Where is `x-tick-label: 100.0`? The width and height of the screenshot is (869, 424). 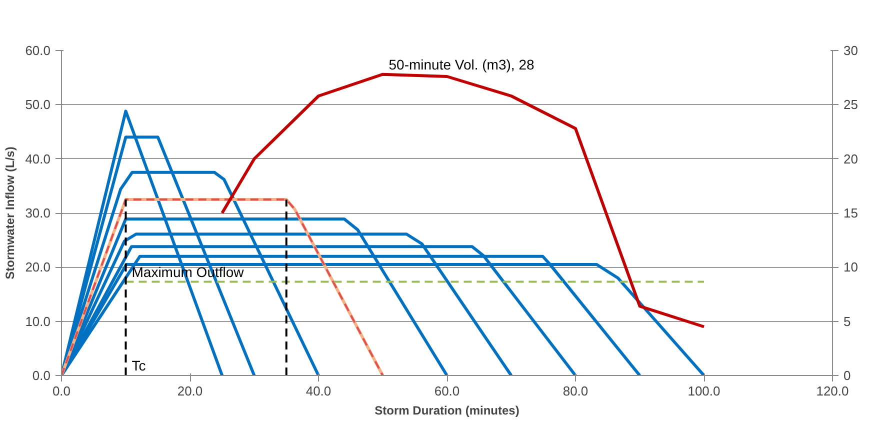 x-tick-label: 100.0 is located at coordinates (704, 391).